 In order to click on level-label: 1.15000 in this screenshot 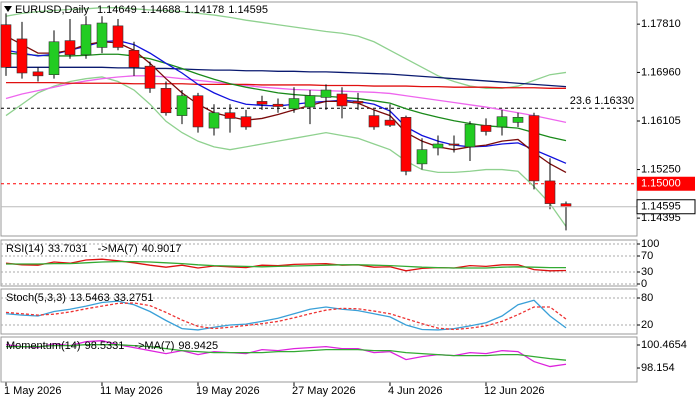, I will do `click(661, 184)`.